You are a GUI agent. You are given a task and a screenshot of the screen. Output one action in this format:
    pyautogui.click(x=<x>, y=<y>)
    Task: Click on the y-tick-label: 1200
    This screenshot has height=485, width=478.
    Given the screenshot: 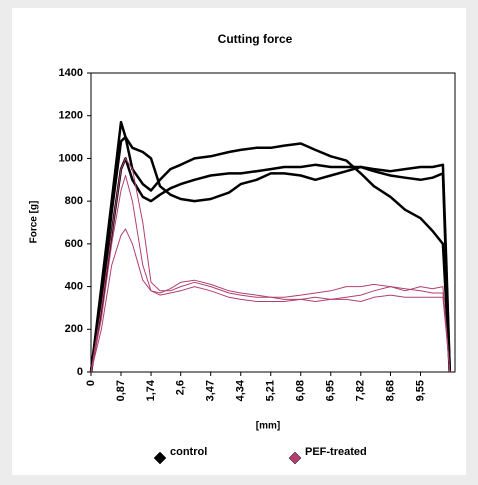 What is the action you would take?
    pyautogui.click(x=71, y=116)
    